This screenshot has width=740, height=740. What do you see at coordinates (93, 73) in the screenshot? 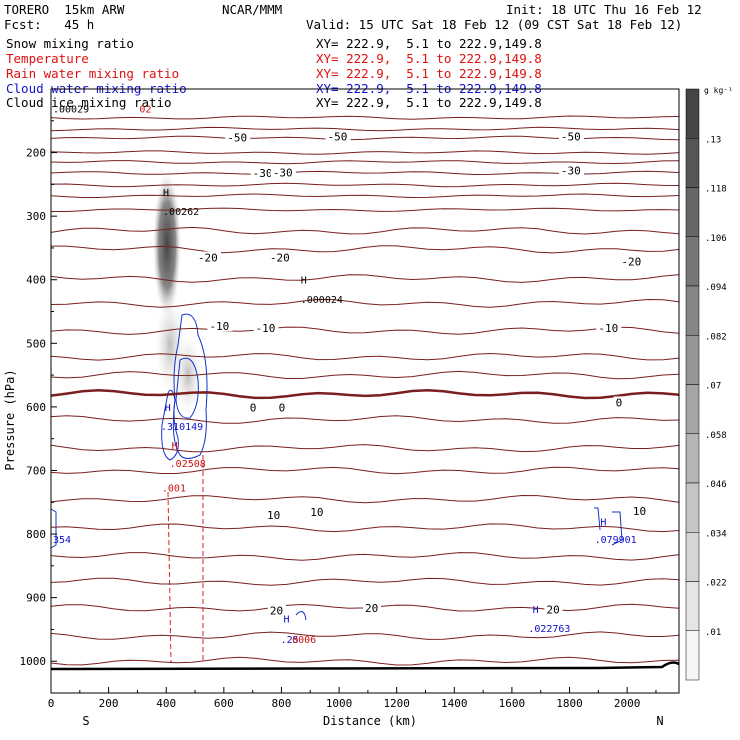
I see `legend-rain-name: Rain water mixing ratio` at bounding box center [93, 73].